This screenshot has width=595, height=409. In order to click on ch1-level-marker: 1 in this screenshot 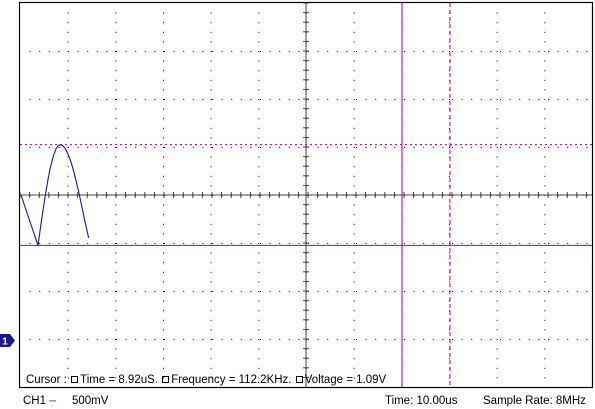, I will do `click(8, 340)`.